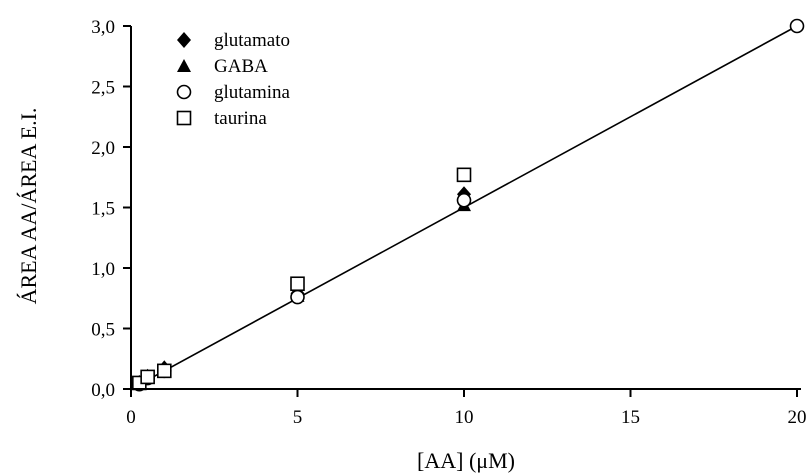  What do you see at coordinates (103, 330) in the screenshot?
I see `y-tick-label: 0,5` at bounding box center [103, 330].